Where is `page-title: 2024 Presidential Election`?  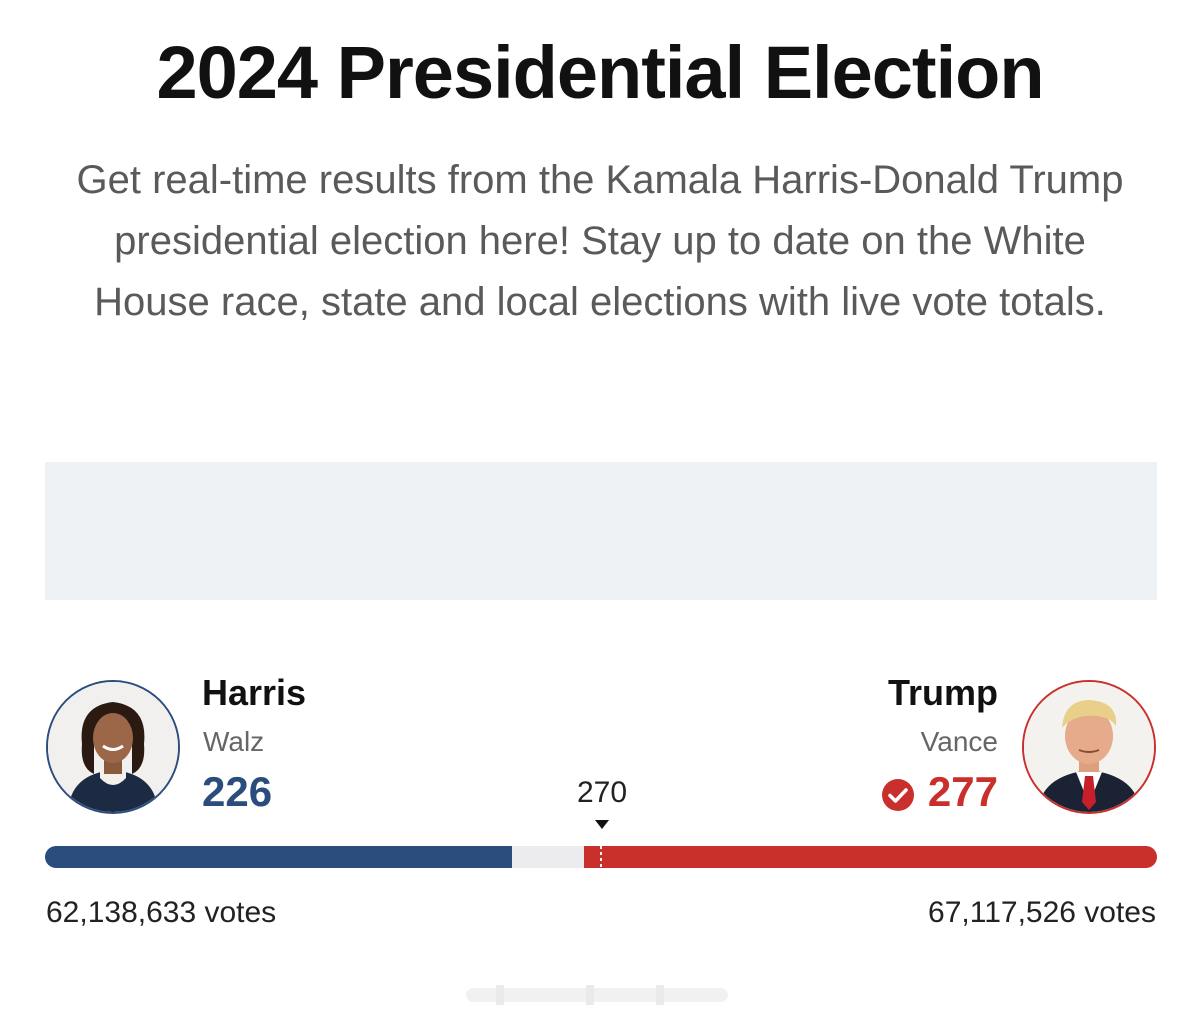 page-title: 2024 Presidential Election is located at coordinates (600, 72).